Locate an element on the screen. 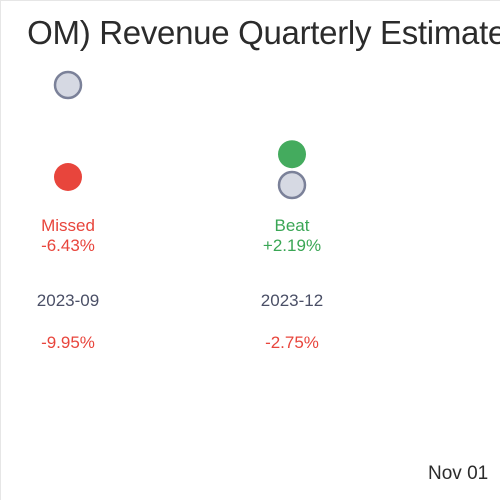 This screenshot has width=500, height=500. surprise-percent: -6.43% is located at coordinates (68, 245).